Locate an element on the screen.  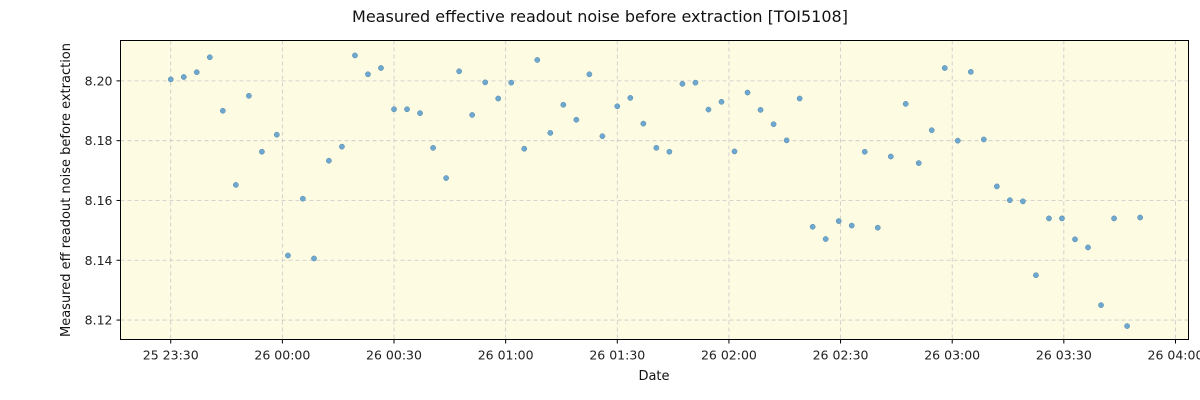
x-axis-label: Date is located at coordinates (653, 376).